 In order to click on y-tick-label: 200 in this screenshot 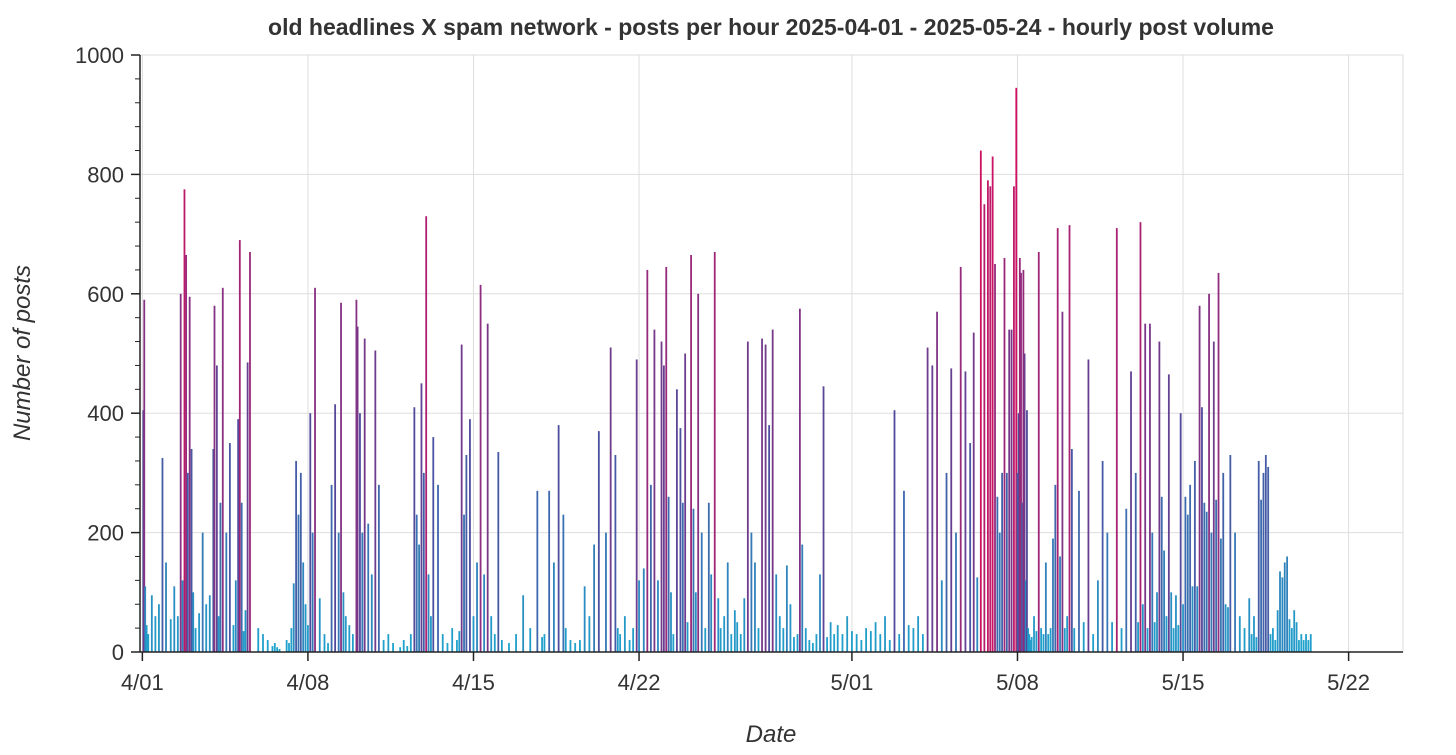, I will do `click(105, 533)`.